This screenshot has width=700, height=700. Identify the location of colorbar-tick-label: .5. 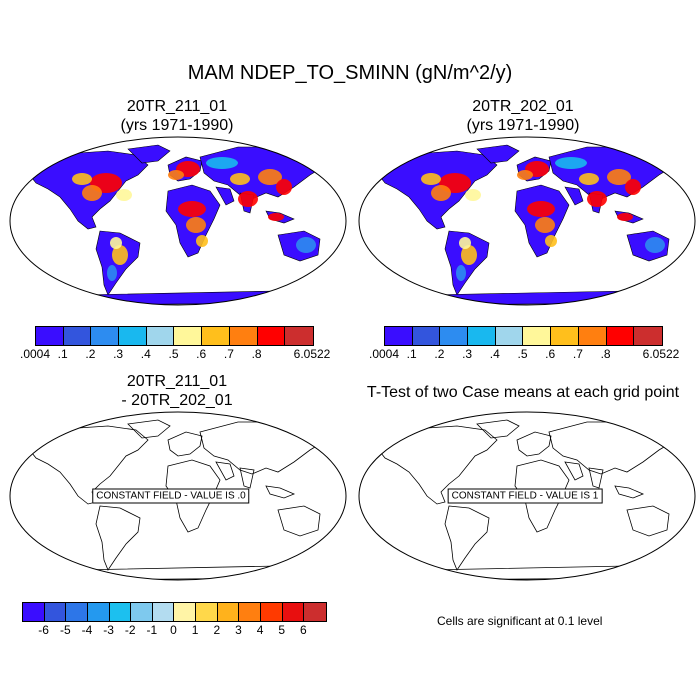
(173, 354).